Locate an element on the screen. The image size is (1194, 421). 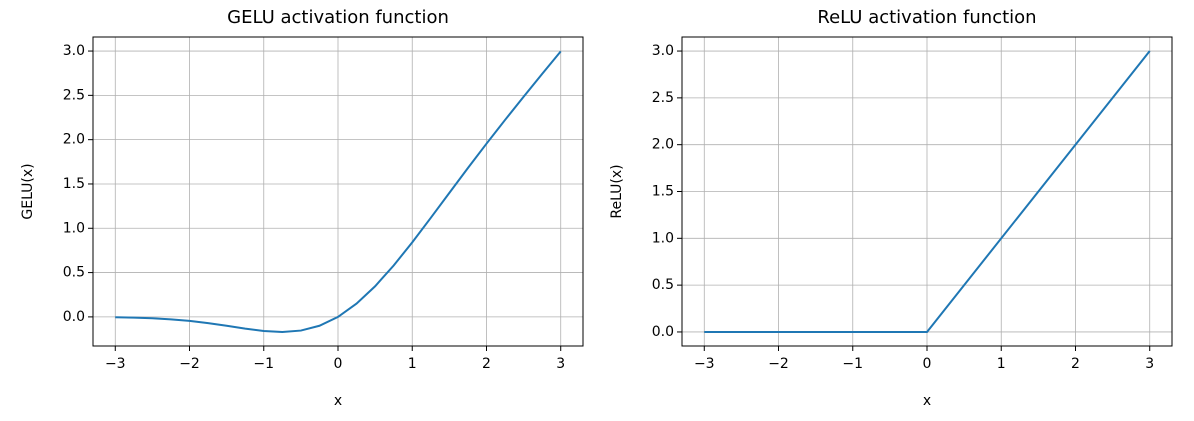
chart-title: GELU activation function is located at coordinates (338, 17).